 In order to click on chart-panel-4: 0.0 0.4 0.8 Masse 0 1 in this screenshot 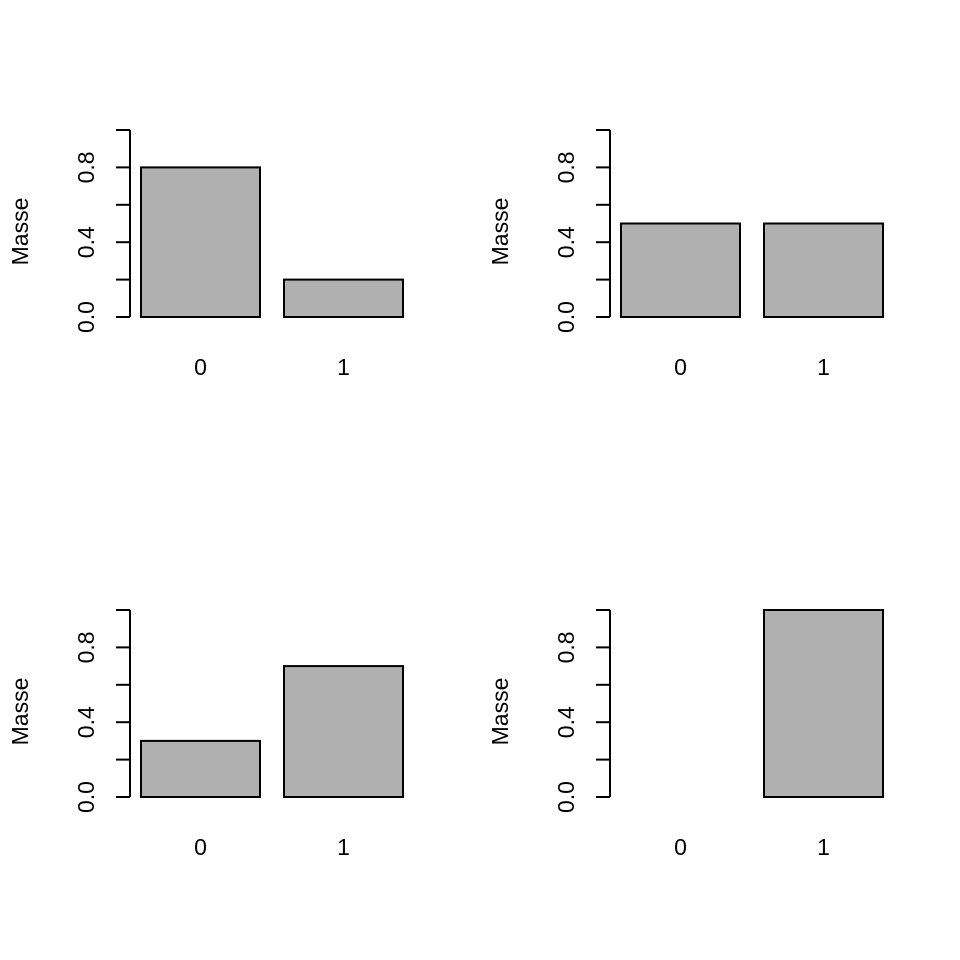, I will do `click(685, 734)`.